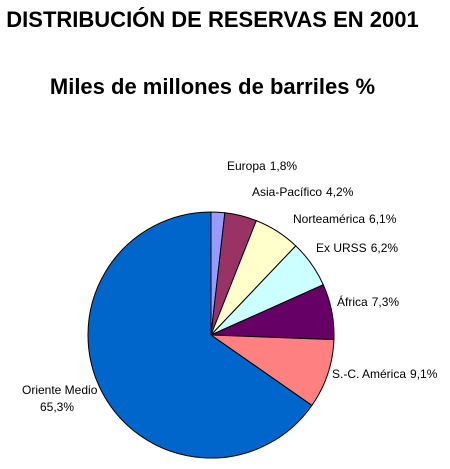 The height and width of the screenshot is (469, 450). What do you see at coordinates (424, 374) in the screenshot?
I see `value-label: 9,1%` at bounding box center [424, 374].